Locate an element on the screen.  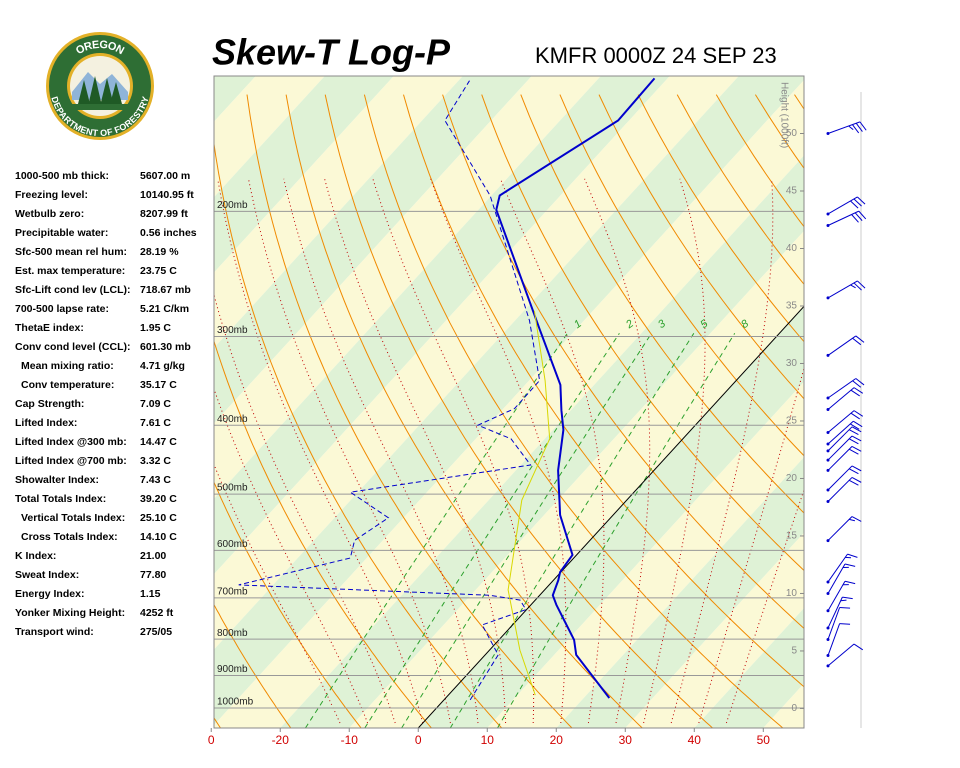
index-value: 8207.99 ft is located at coordinates (164, 214).